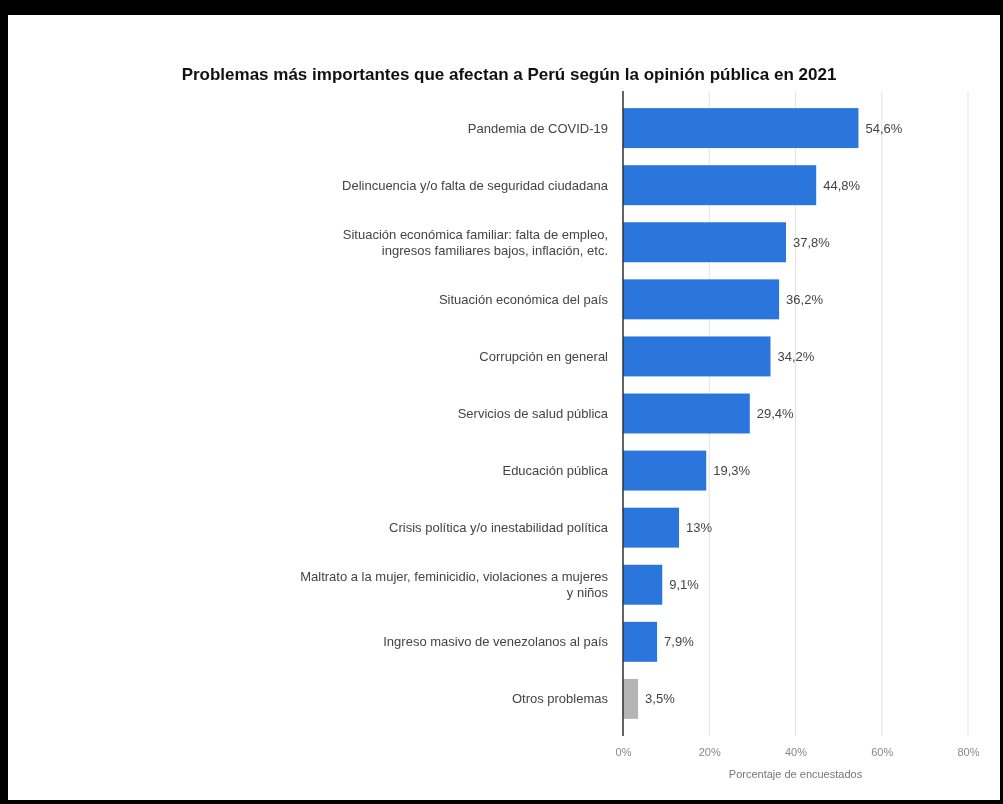 The height and width of the screenshot is (804, 1003). Describe the element at coordinates (679, 642) in the screenshot. I see `data-label: 7,9%` at that location.